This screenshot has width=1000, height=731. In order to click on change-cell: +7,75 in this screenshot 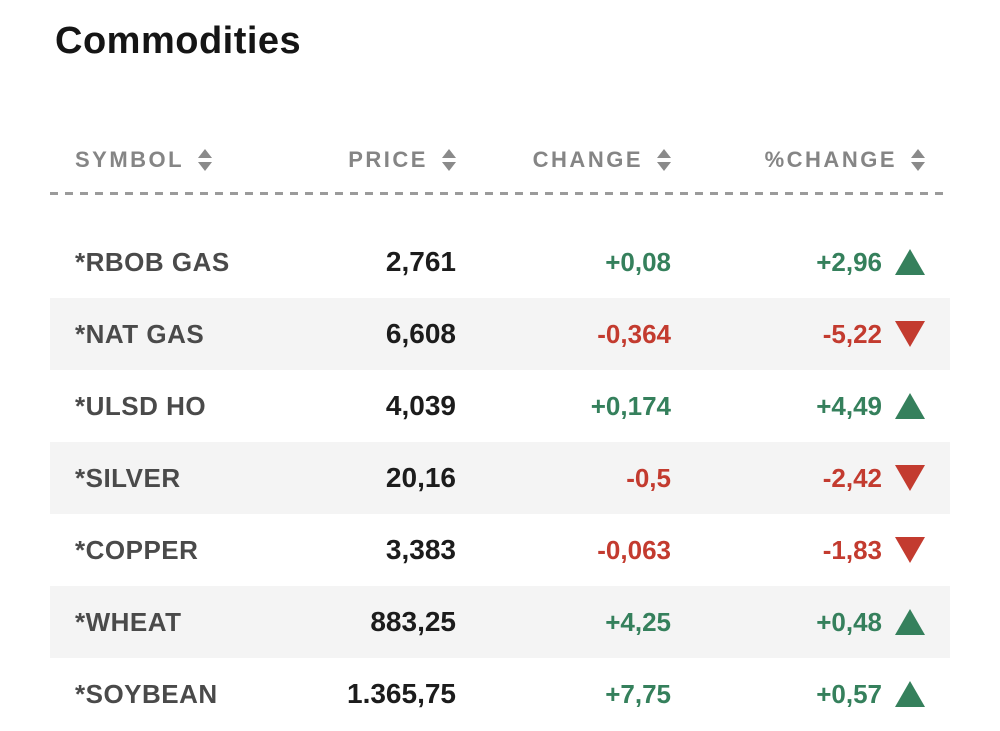, I will do `click(567, 694)`.